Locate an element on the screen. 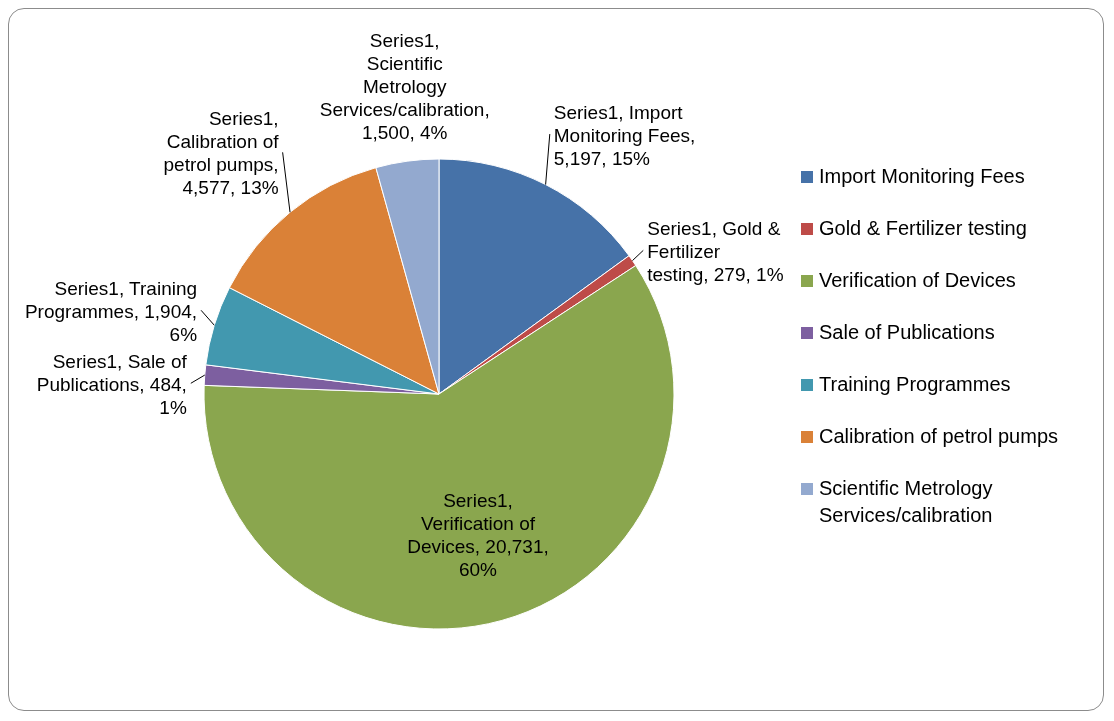 The height and width of the screenshot is (721, 1114). legend-label: Import Monitoring Fees is located at coordinates (922, 176).